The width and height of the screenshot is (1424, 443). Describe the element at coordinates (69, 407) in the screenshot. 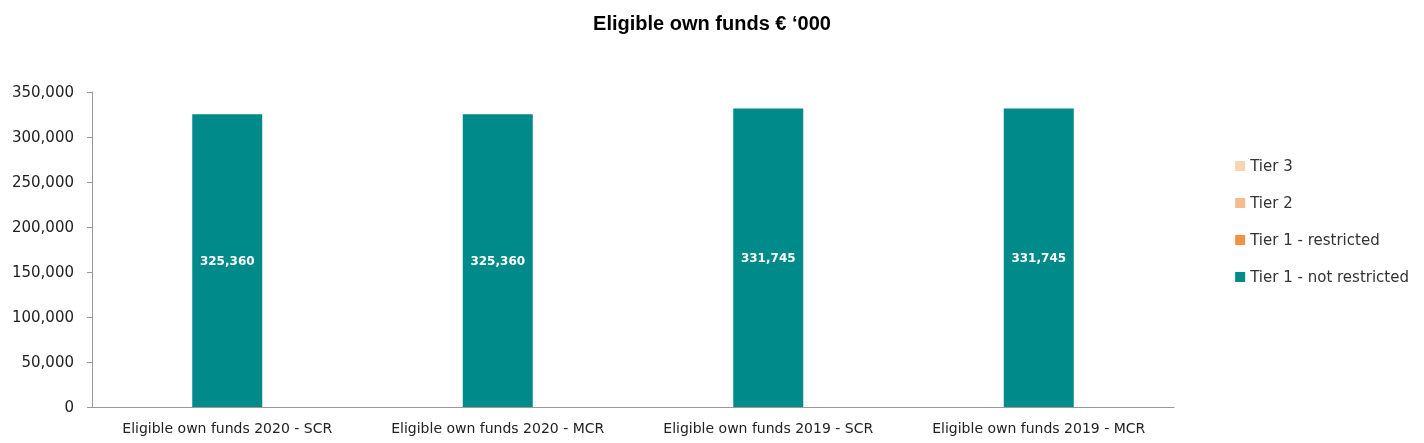

I see `y-tick-label: 0` at that location.